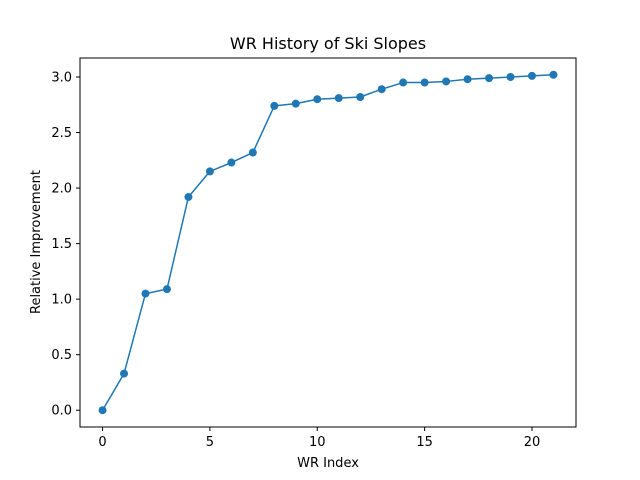 The width and height of the screenshot is (640, 480). What do you see at coordinates (328, 43) in the screenshot?
I see `chart-title: WR History of Ski Slopes` at bounding box center [328, 43].